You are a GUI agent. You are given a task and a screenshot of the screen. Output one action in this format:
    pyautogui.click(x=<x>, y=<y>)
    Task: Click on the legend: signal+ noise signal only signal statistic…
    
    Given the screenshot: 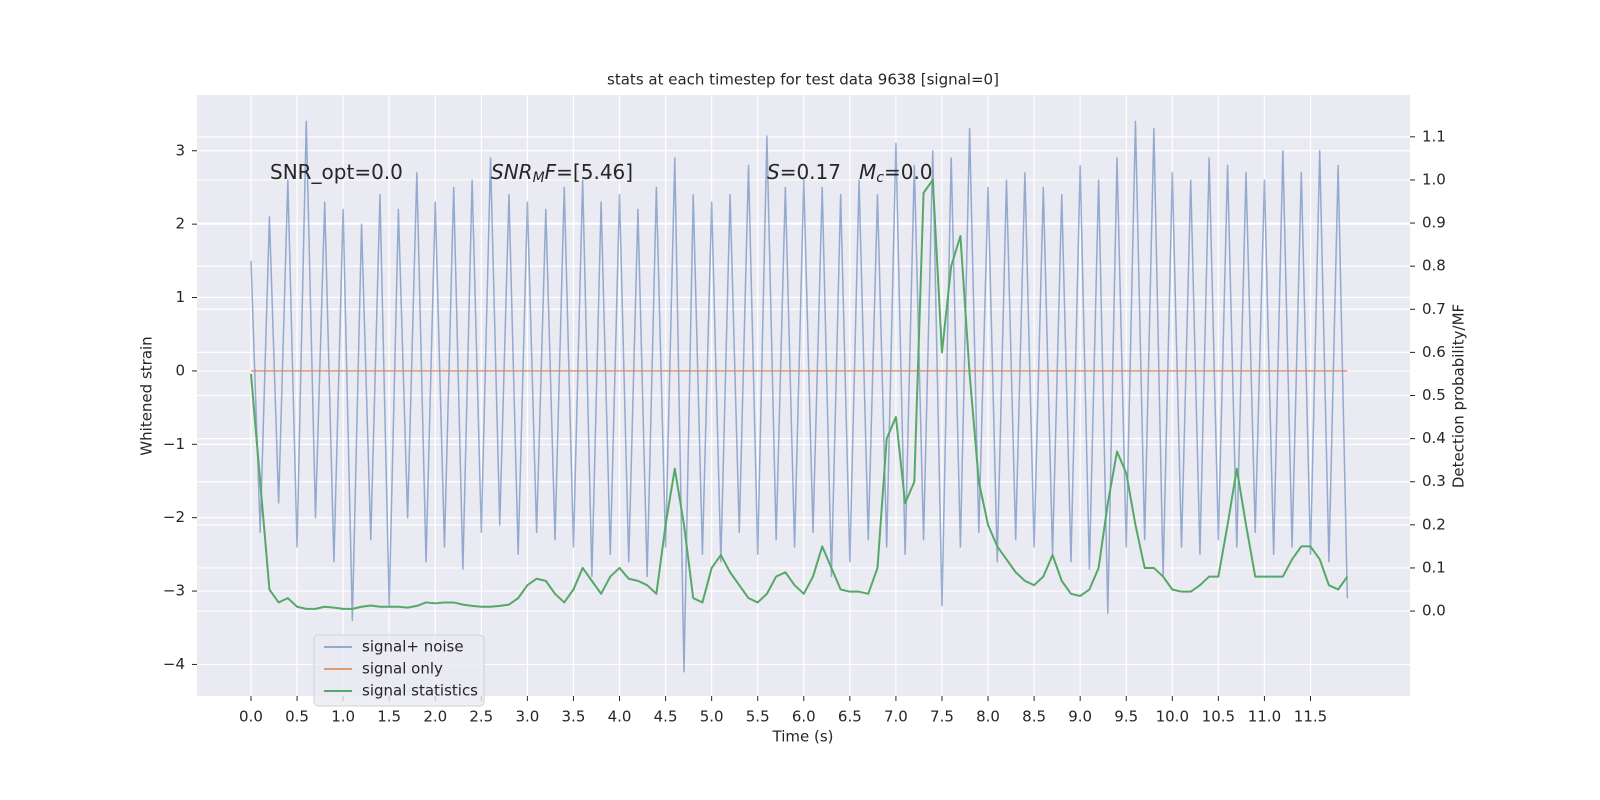 What is the action you would take?
    pyautogui.click(x=399, y=670)
    